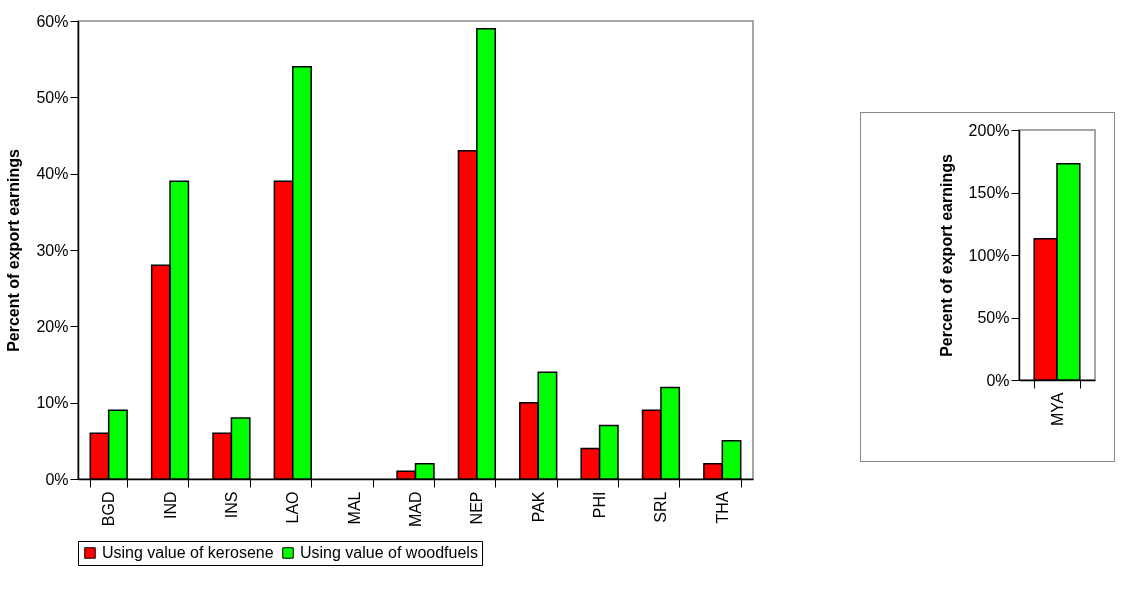 Image resolution: width=1123 pixels, height=605 pixels. Describe the element at coordinates (52, 174) in the screenshot. I see `y-tick-label: 40%` at that location.